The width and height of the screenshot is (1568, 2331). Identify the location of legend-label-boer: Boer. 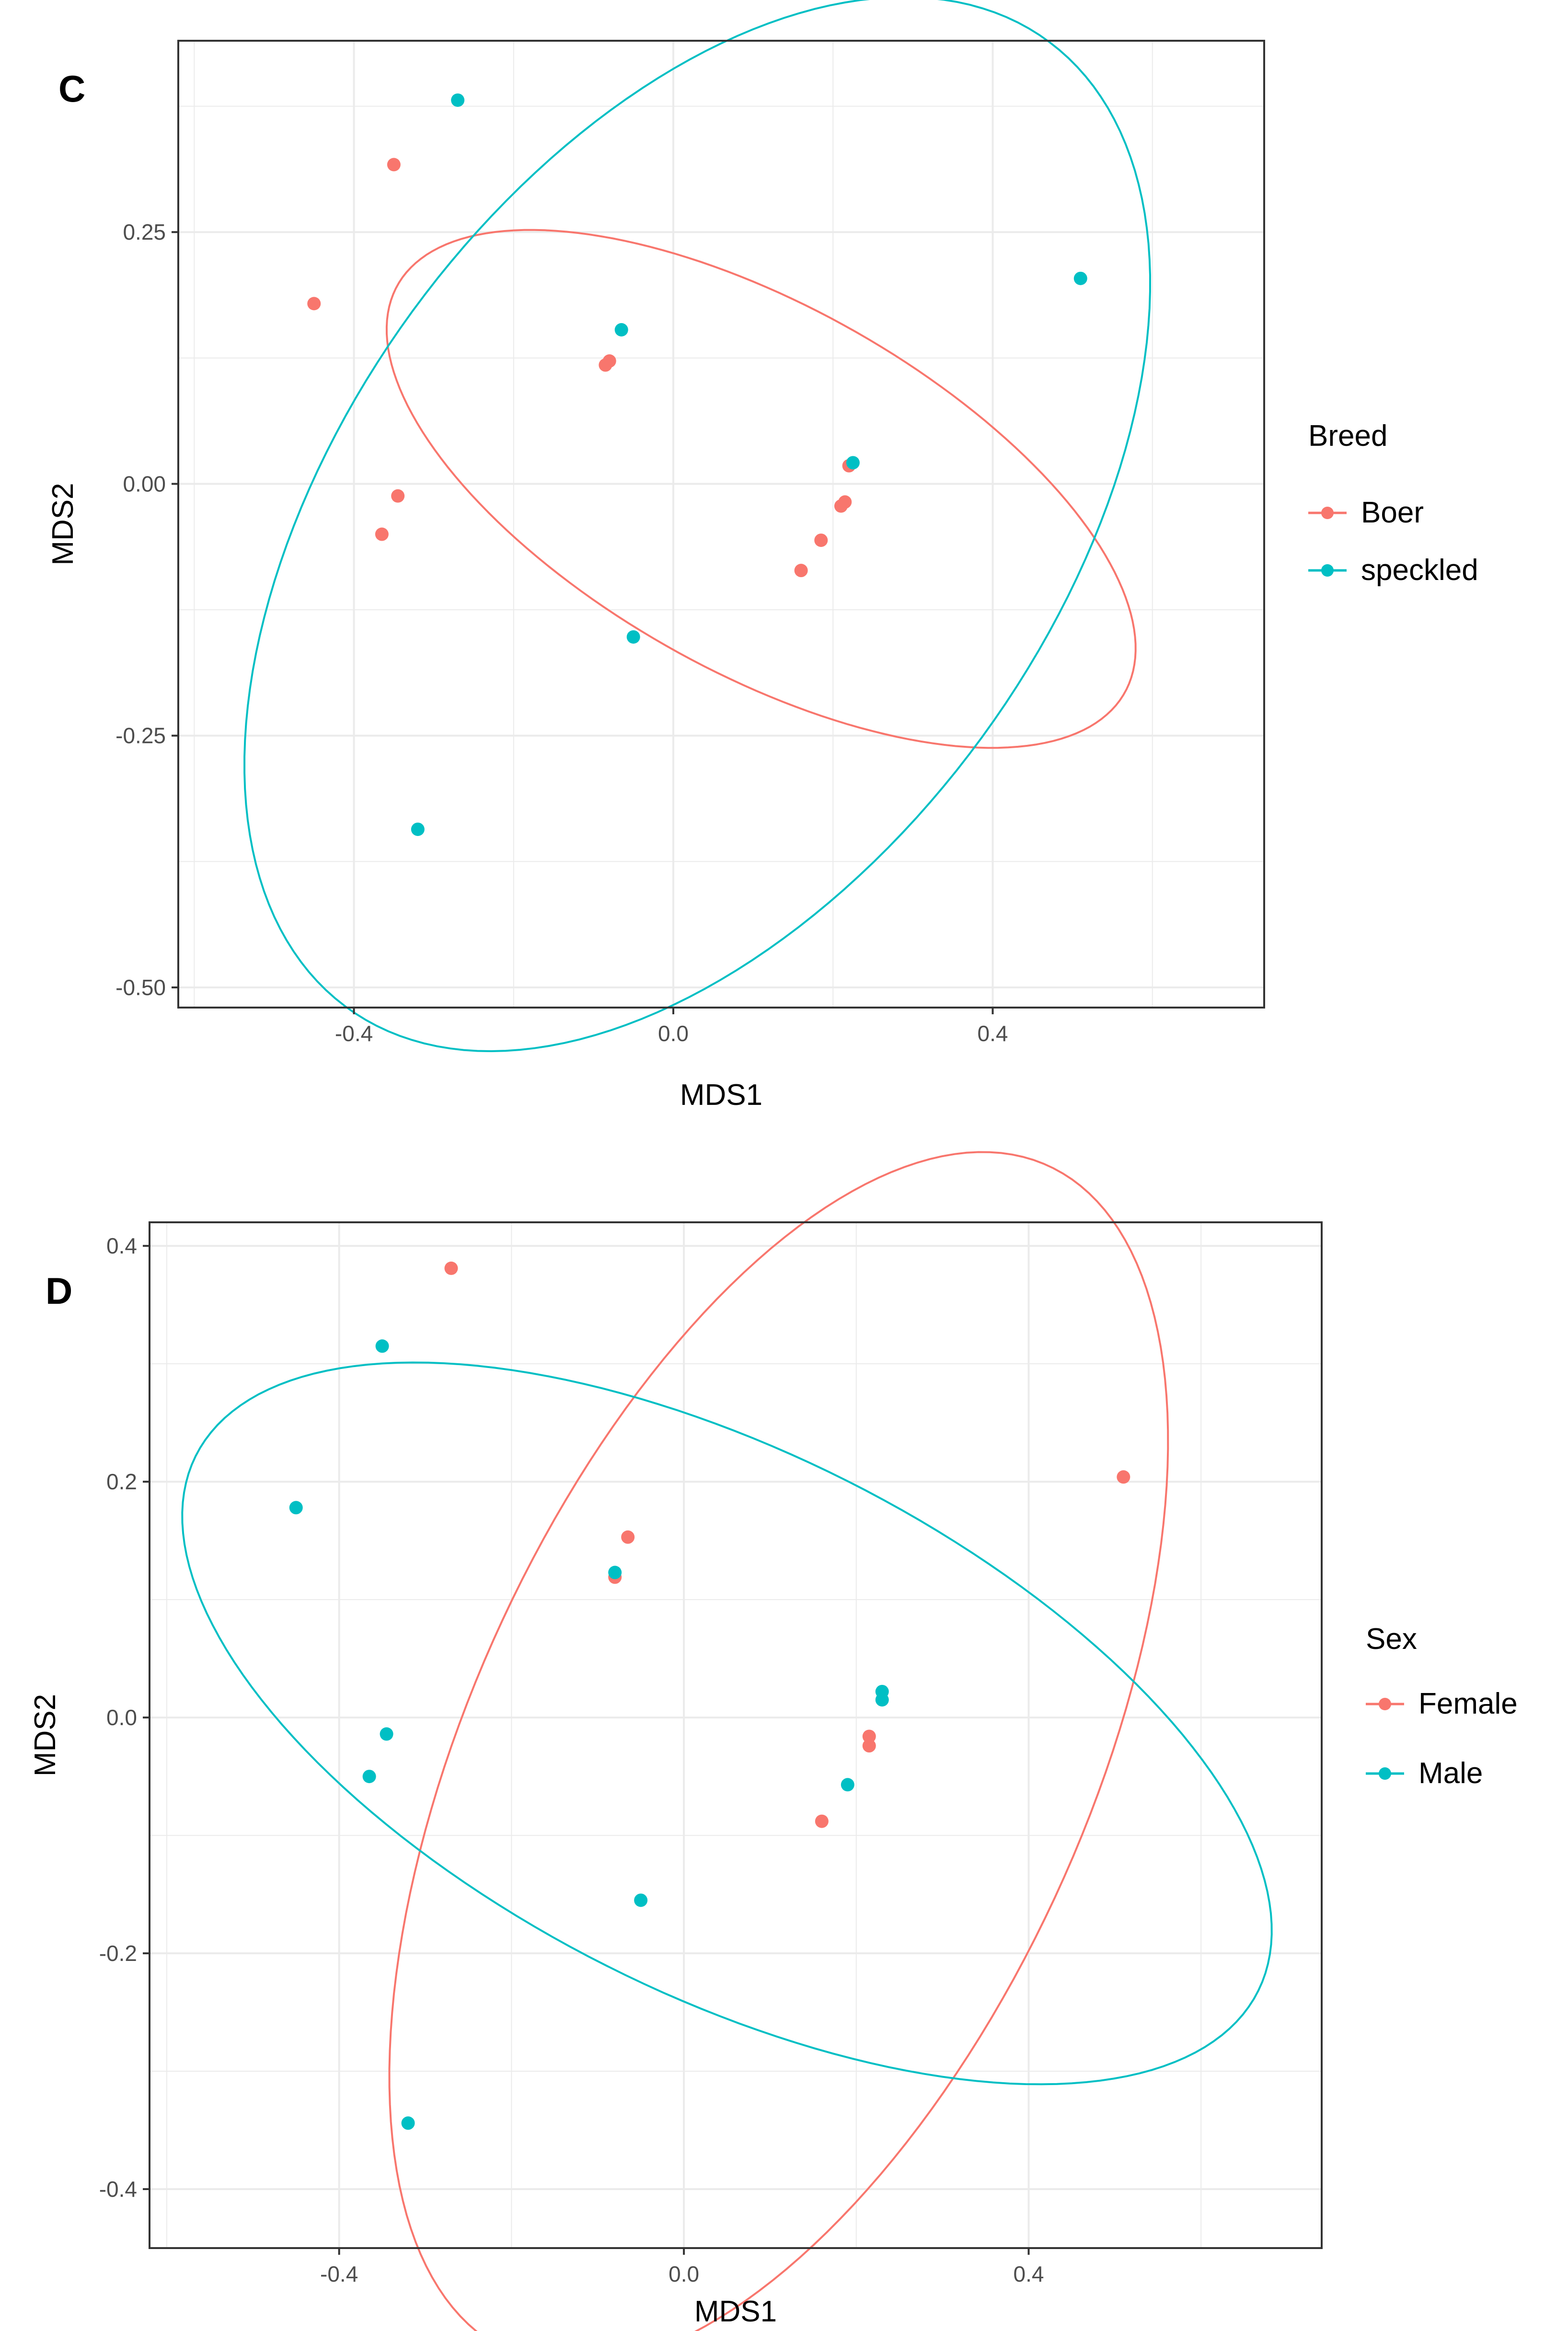
(1392, 513).